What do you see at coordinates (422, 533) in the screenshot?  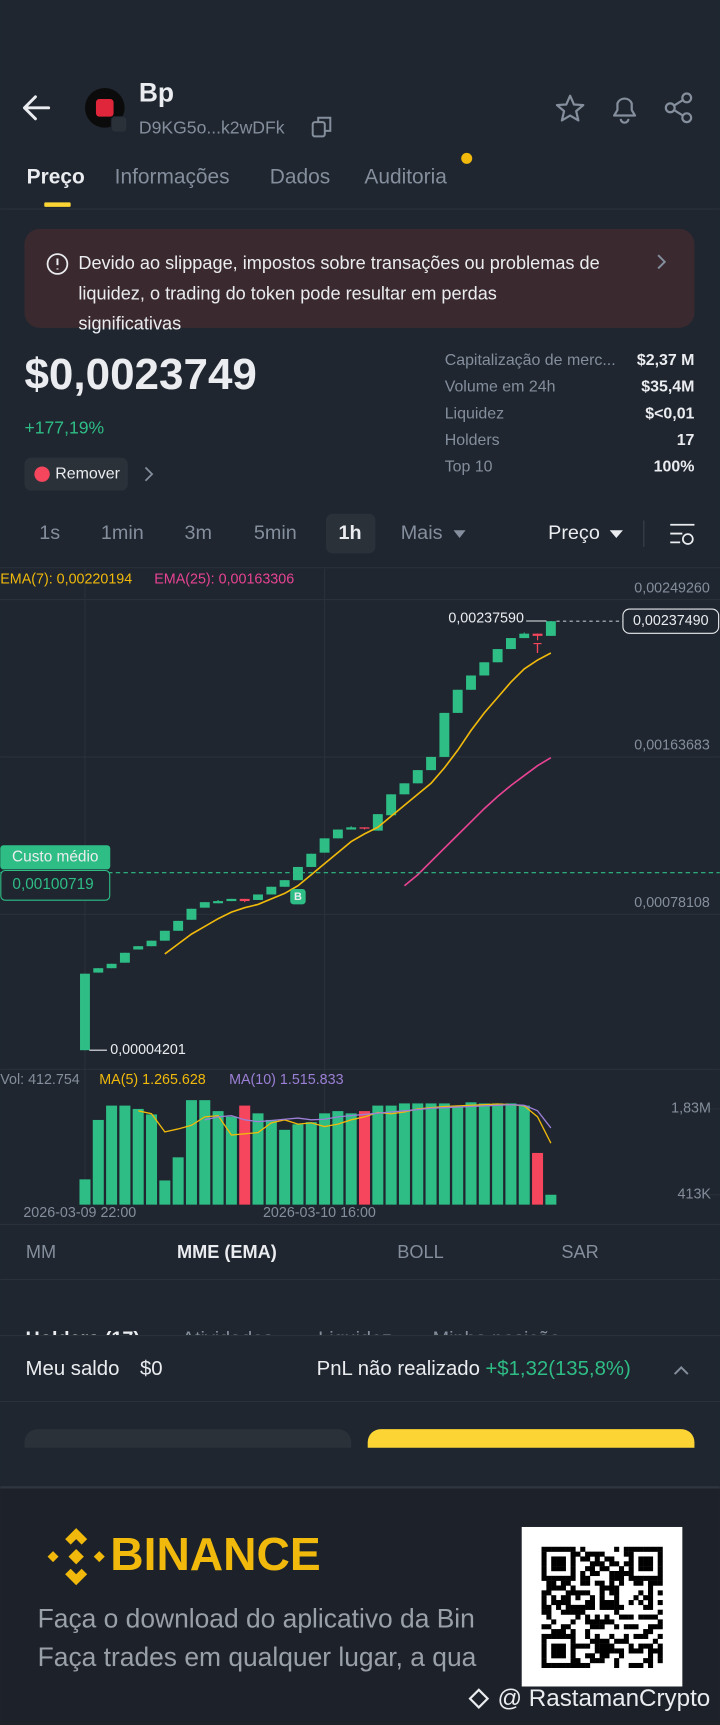 I see `interval: Mais` at bounding box center [422, 533].